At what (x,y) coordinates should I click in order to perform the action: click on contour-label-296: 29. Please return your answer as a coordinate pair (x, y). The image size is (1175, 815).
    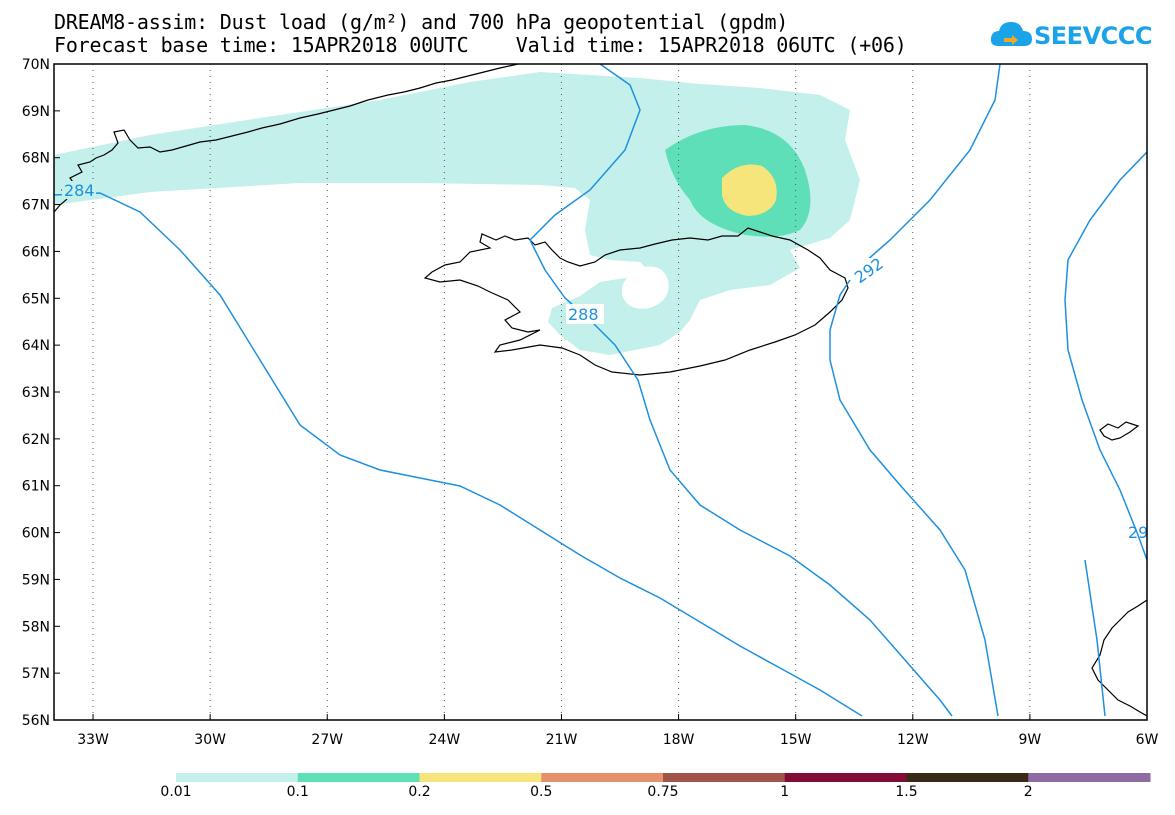
    Looking at the image, I should click on (1138, 532).